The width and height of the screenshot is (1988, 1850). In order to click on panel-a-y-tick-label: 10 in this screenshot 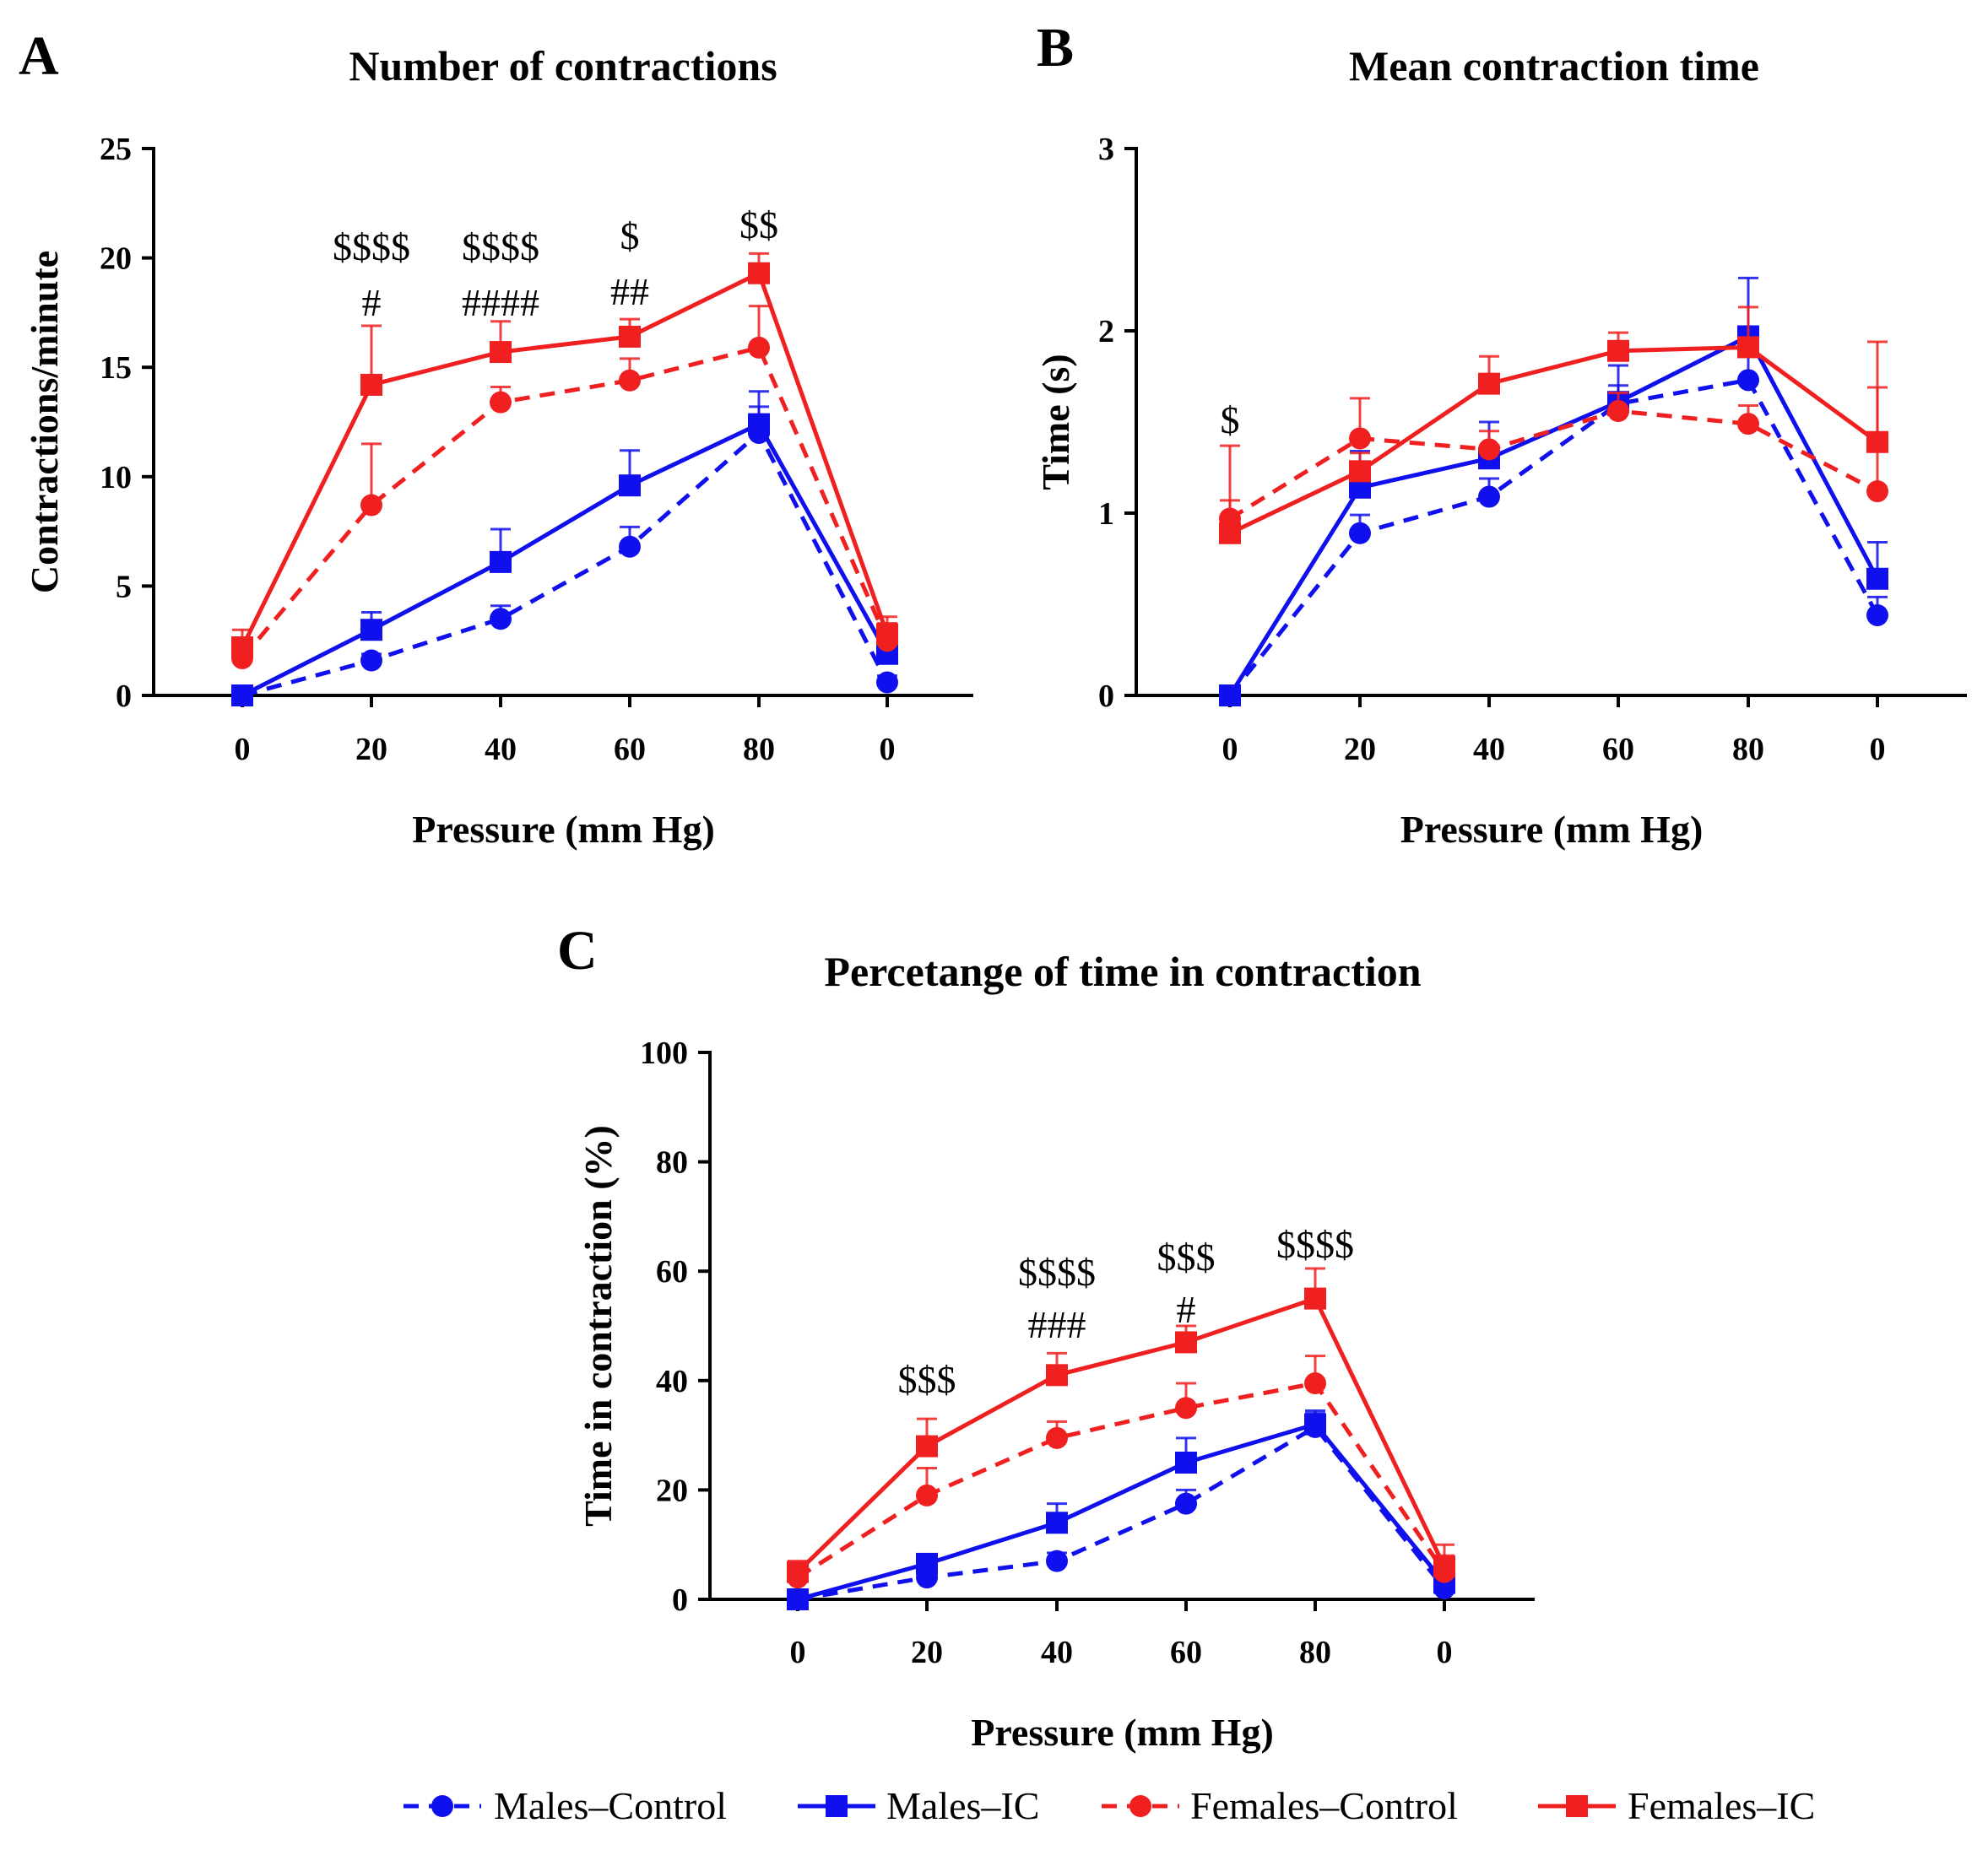, I will do `click(116, 477)`.